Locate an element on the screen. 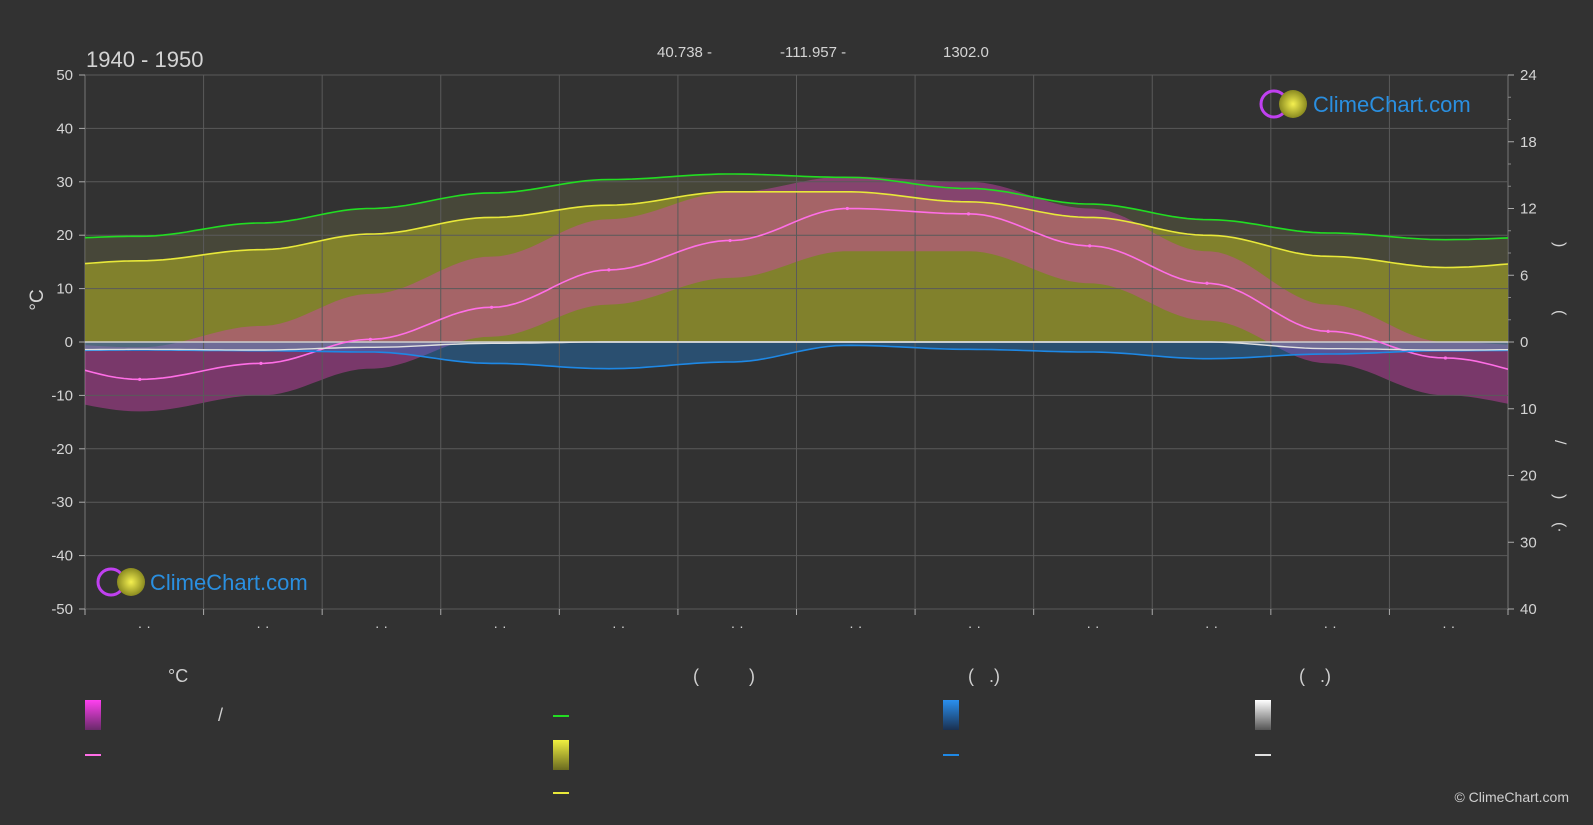 The width and height of the screenshot is (1593, 825). left-tick-label: -10 is located at coordinates (62, 395).